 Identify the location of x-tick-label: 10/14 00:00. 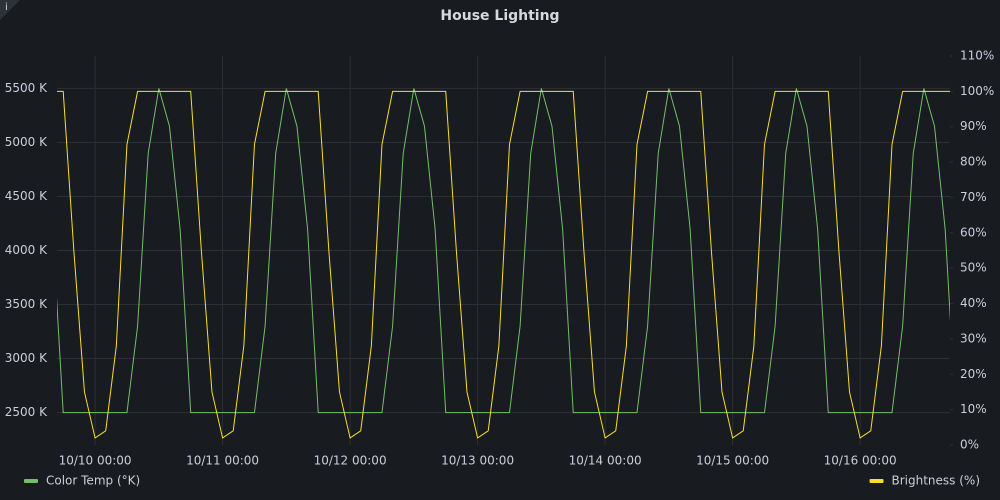
(605, 461).